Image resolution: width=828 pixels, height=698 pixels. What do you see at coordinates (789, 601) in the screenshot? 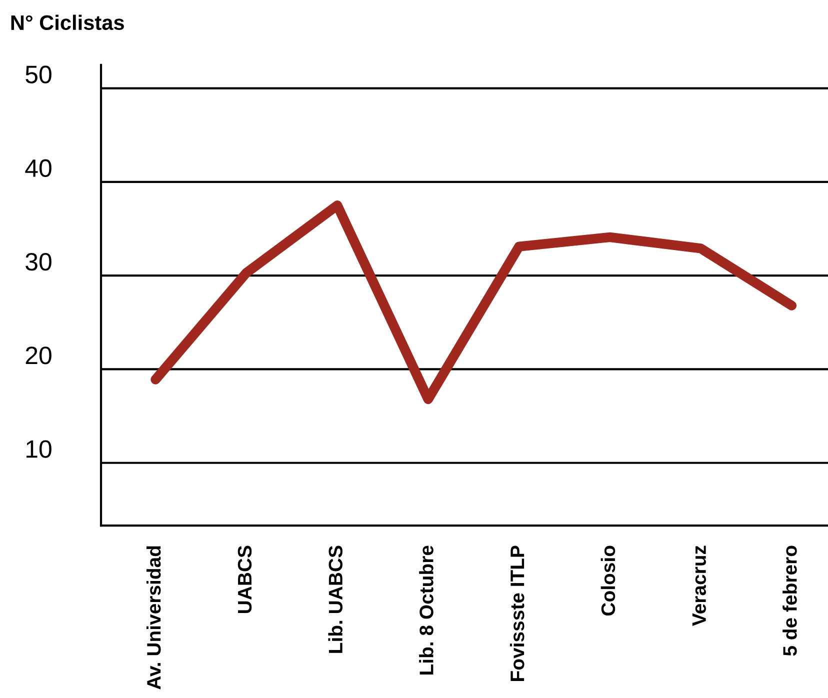
I see `x-tick-label: 5 de febrero` at bounding box center [789, 601].